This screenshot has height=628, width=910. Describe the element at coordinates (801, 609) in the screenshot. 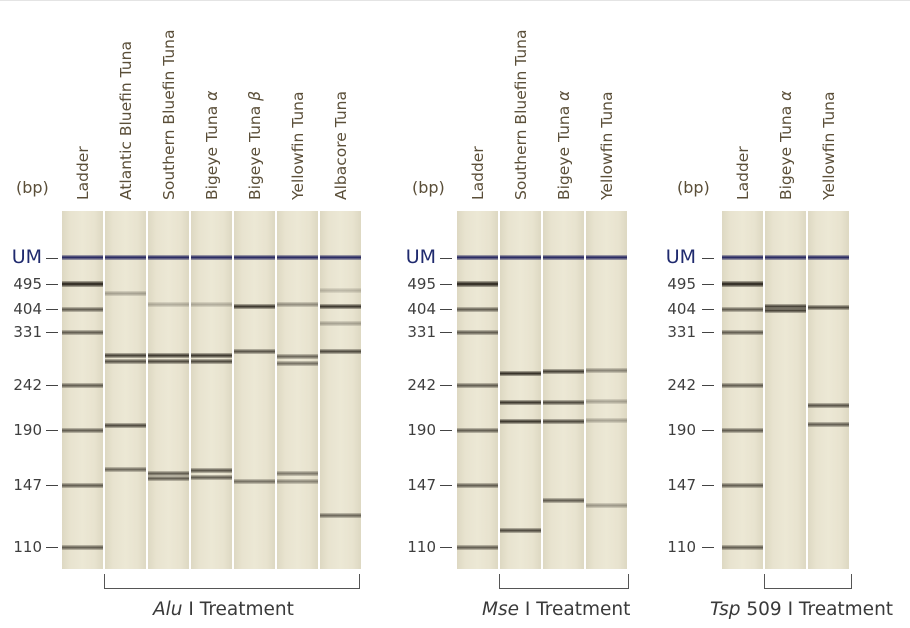

I see `treatment-label-tsp: Tsp 509 I Treatment` at that location.